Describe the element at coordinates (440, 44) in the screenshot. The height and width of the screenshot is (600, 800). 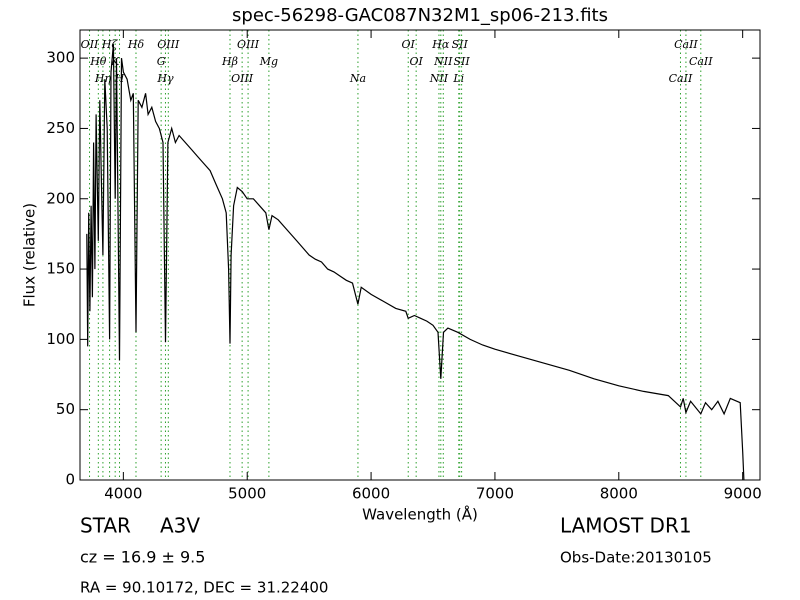
I see `spectral-line-label: Hα` at that location.